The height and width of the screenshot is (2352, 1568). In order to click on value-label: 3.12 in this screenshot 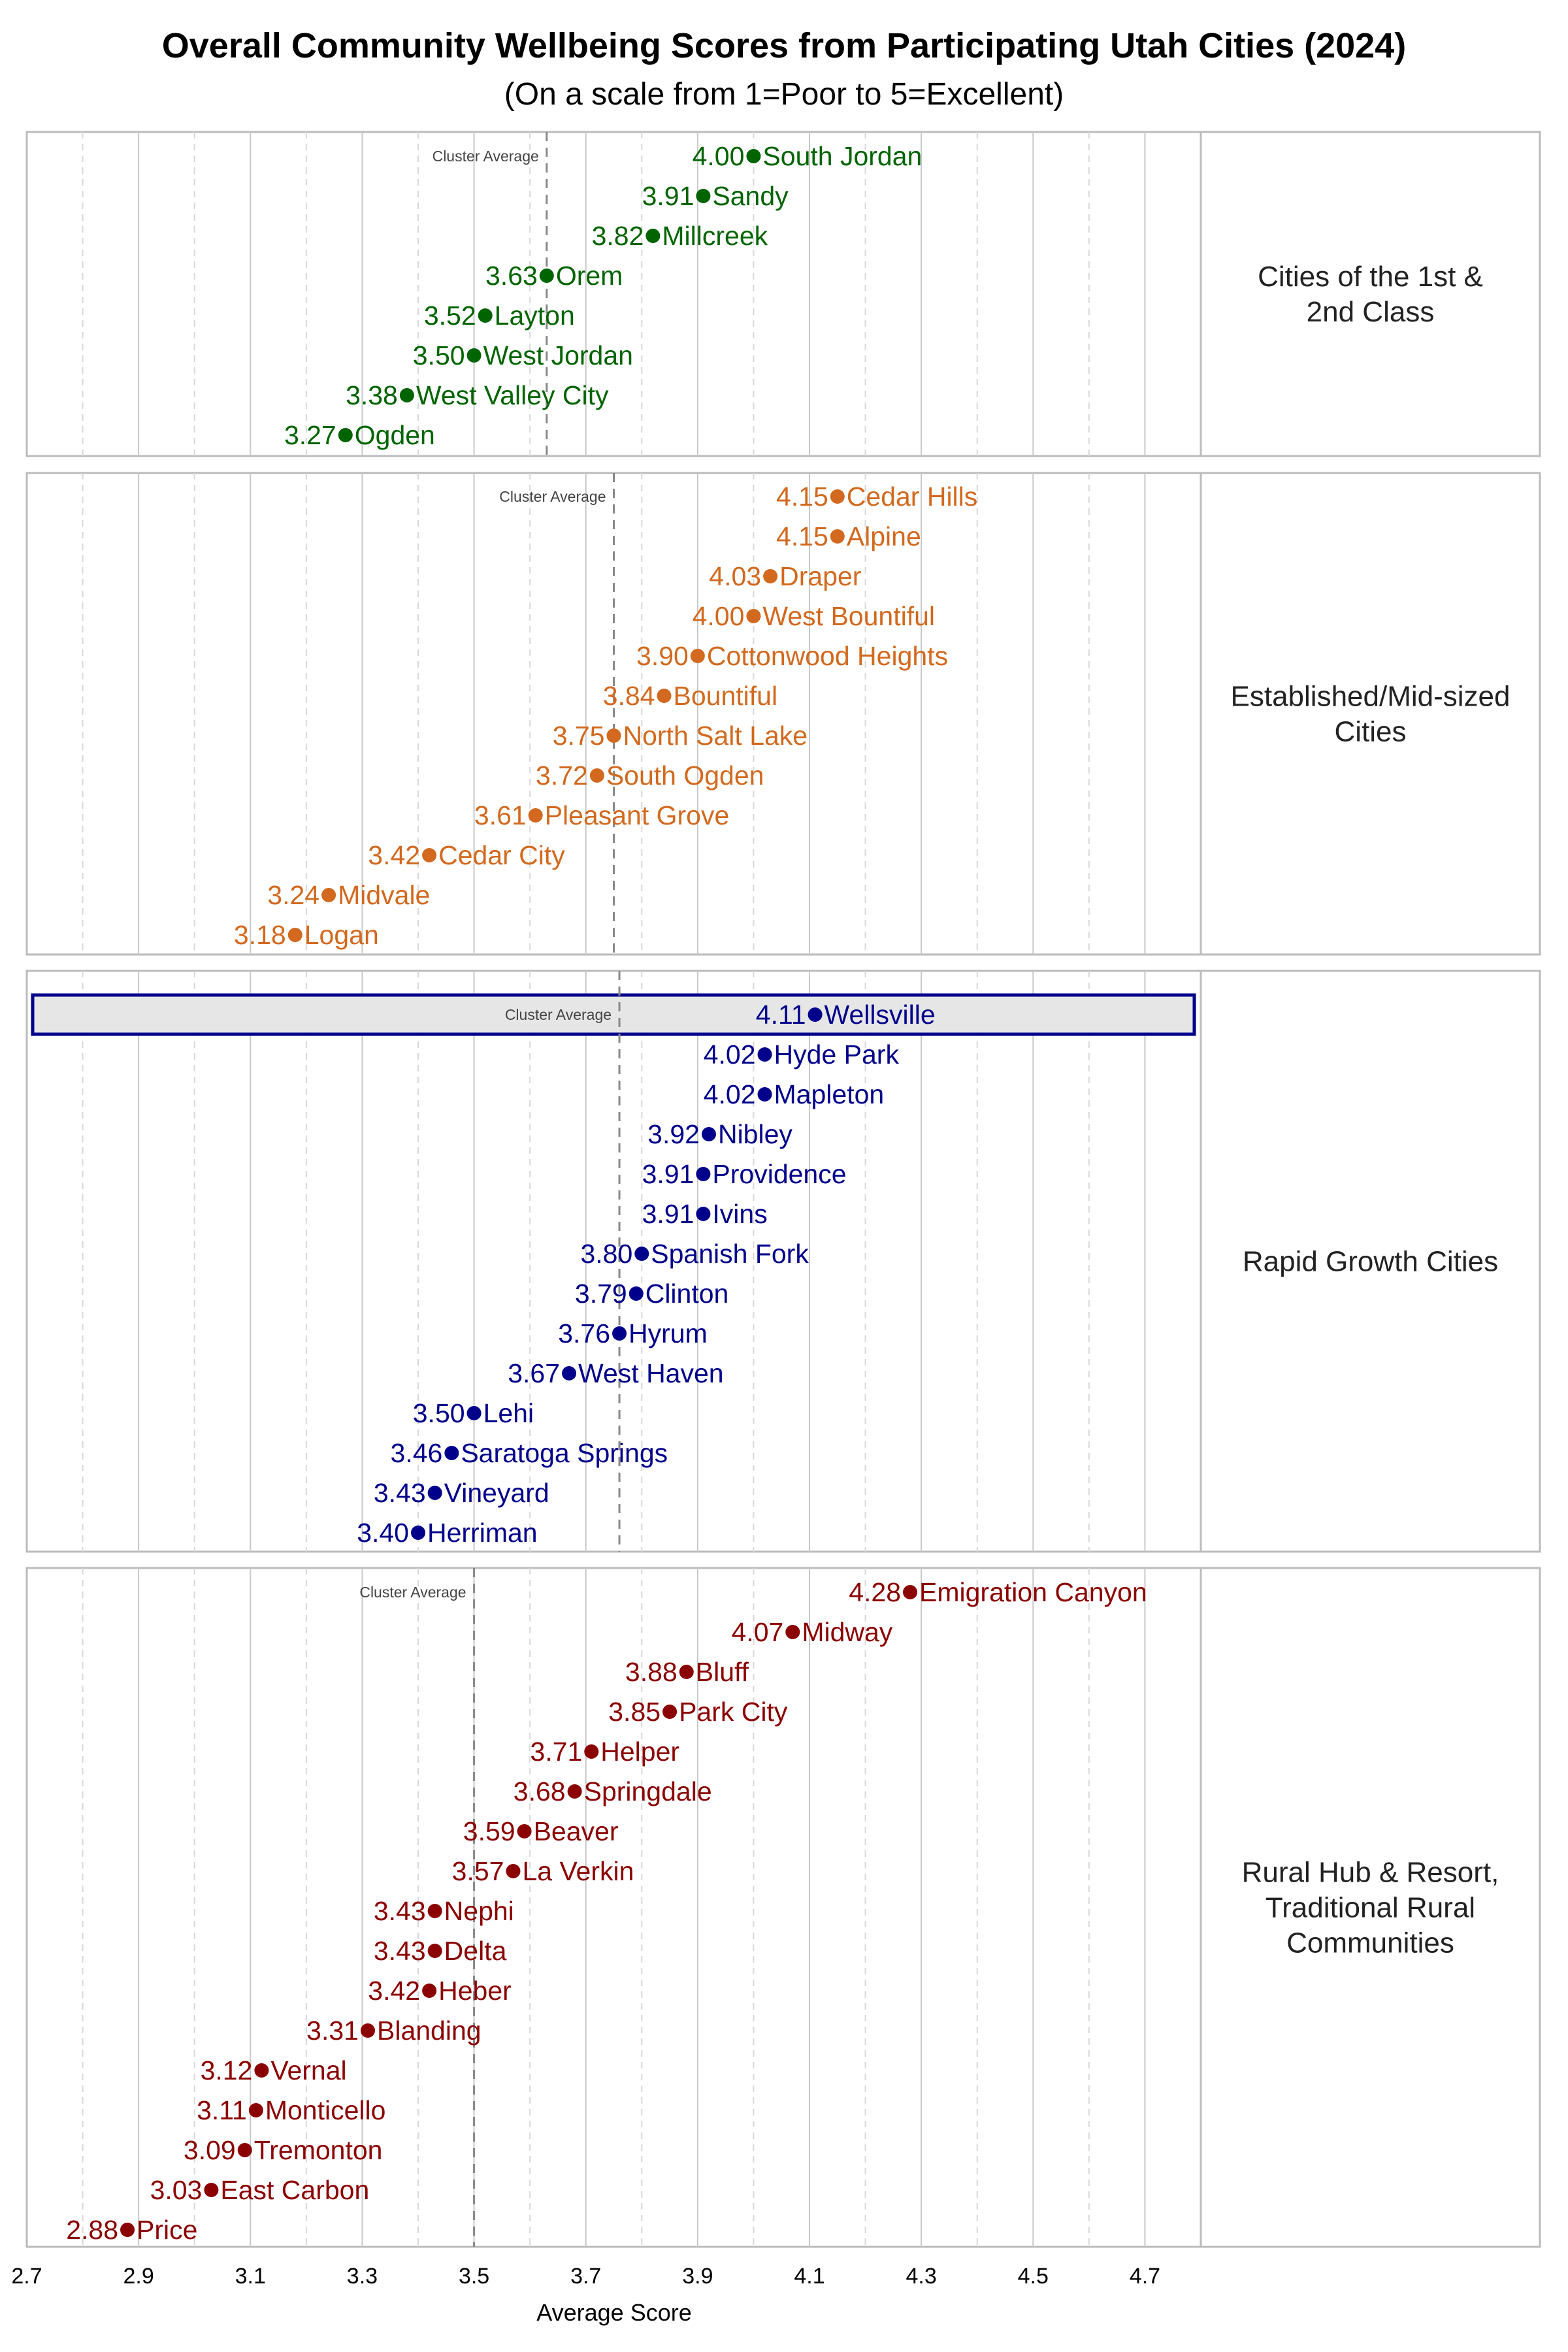, I will do `click(227, 2070)`.